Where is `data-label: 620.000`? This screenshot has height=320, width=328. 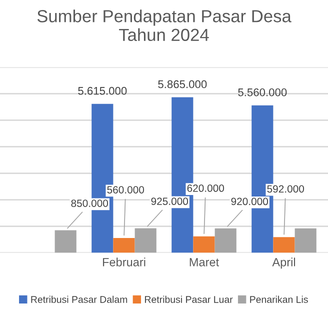
data-label: 620.000 is located at coordinates (205, 188).